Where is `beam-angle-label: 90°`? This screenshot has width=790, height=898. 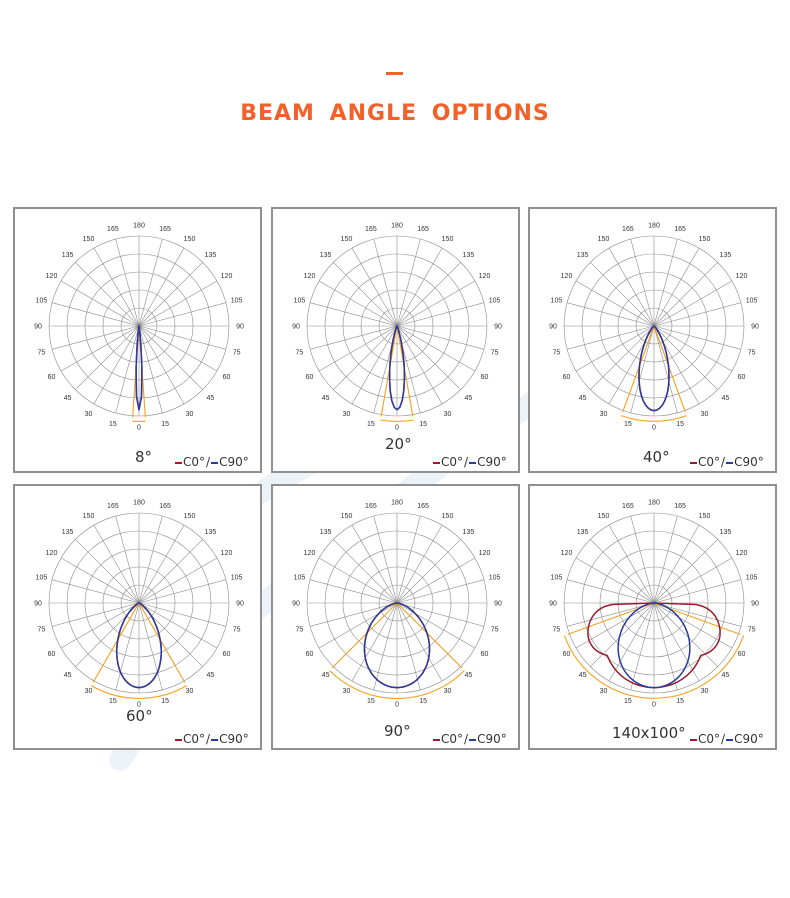 beam-angle-label: 90° is located at coordinates (397, 731).